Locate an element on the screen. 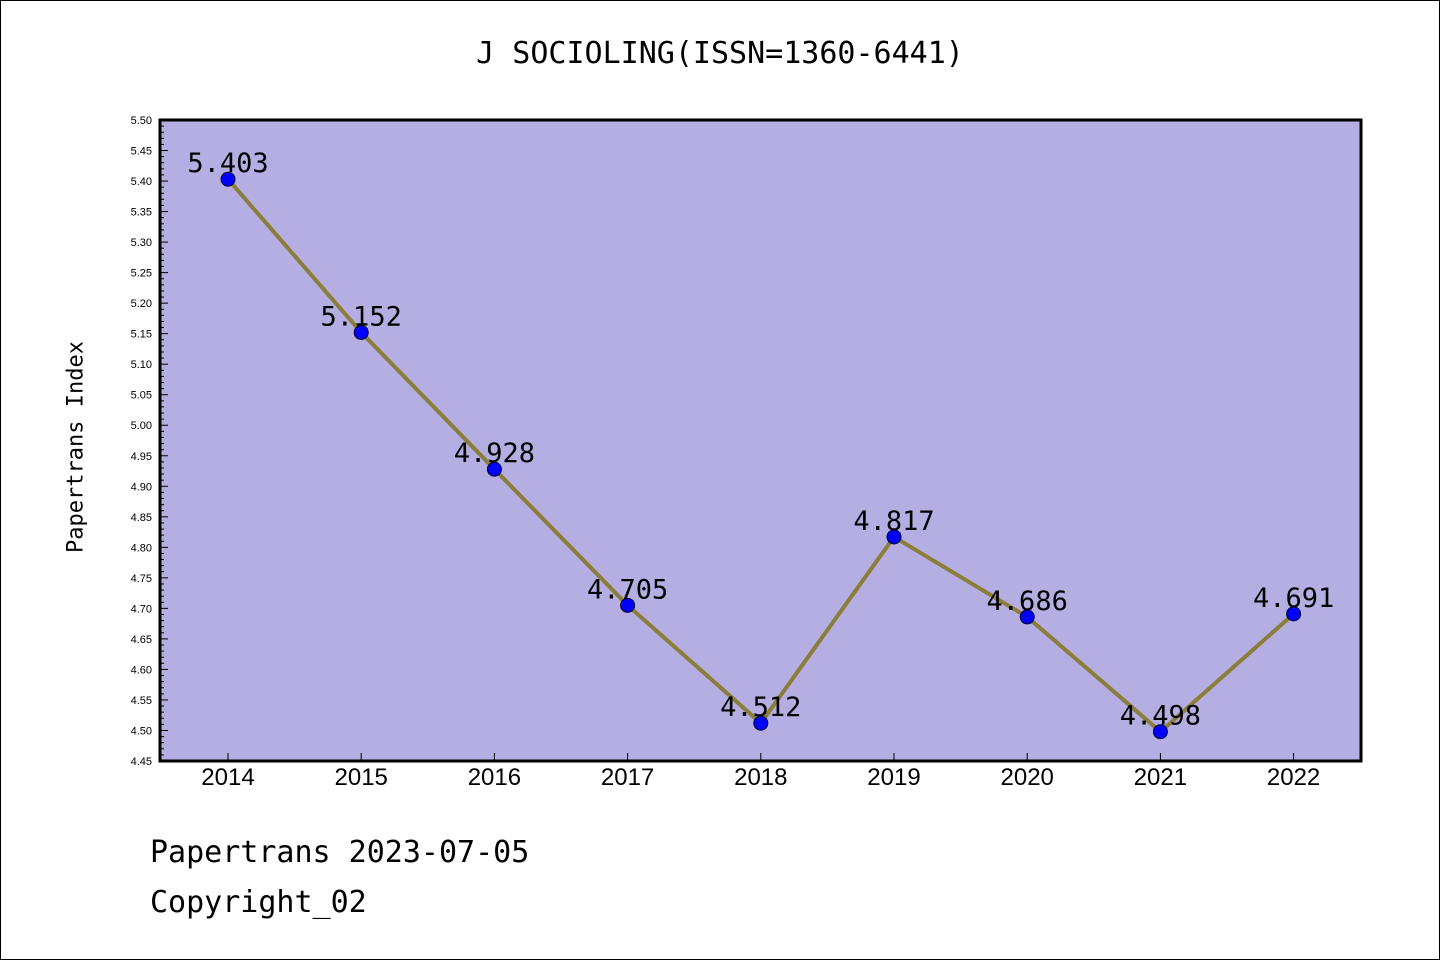 This screenshot has height=960, width=1440. y-tick-label: 4.50 is located at coordinates (141, 731).